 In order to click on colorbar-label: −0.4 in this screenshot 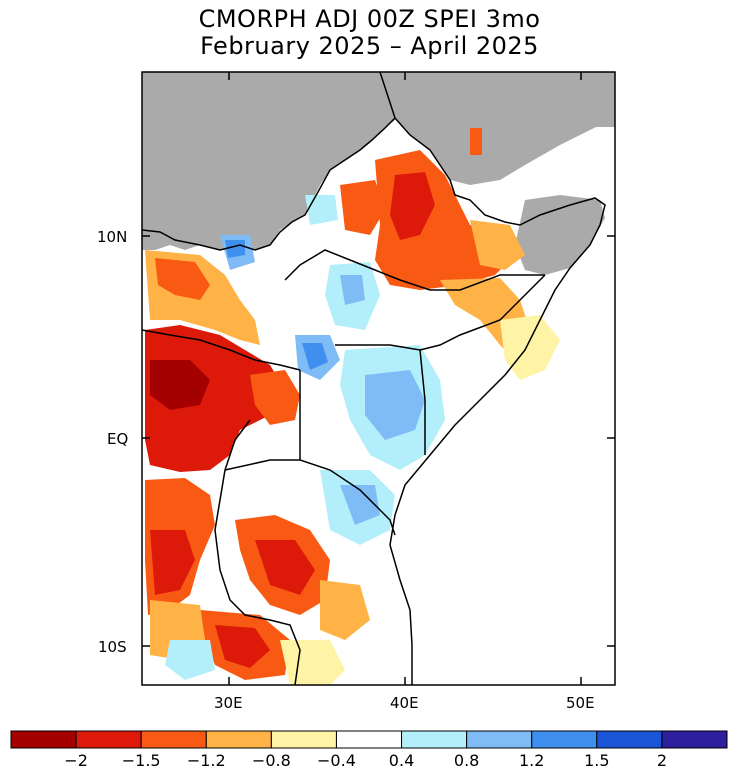, I will do `click(336, 760)`.